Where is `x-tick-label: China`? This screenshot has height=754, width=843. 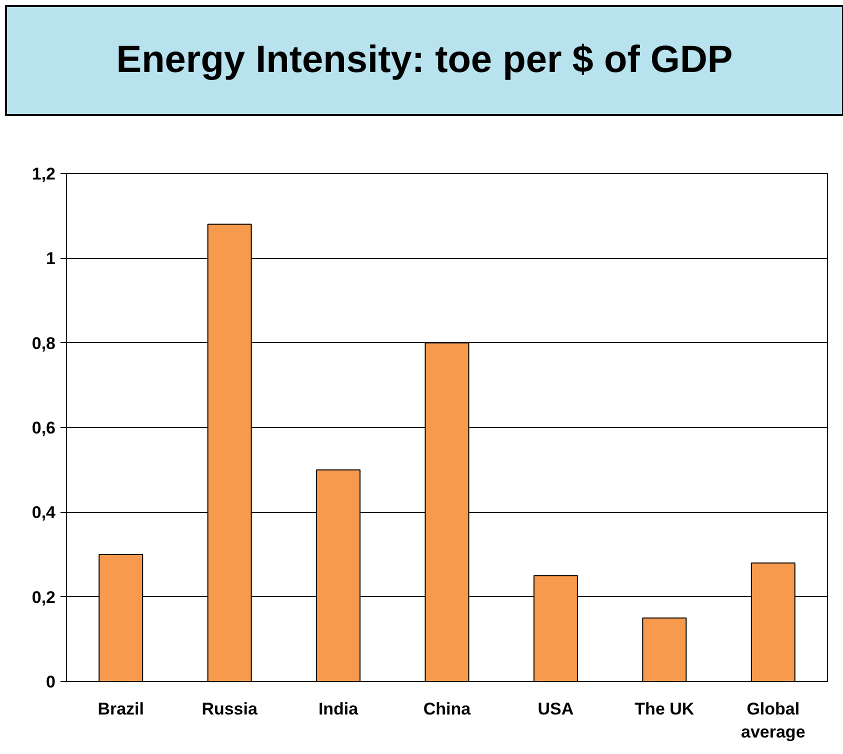
x-tick-label: China is located at coordinates (447, 709).